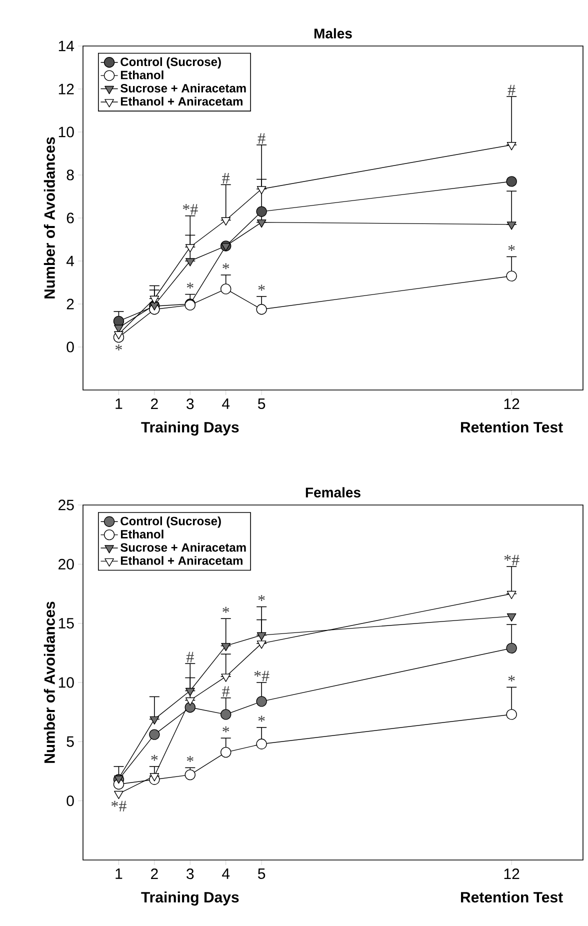 The width and height of the screenshot is (588, 926). Describe the element at coordinates (66, 564) in the screenshot. I see `y-tick-label: 20` at that location.